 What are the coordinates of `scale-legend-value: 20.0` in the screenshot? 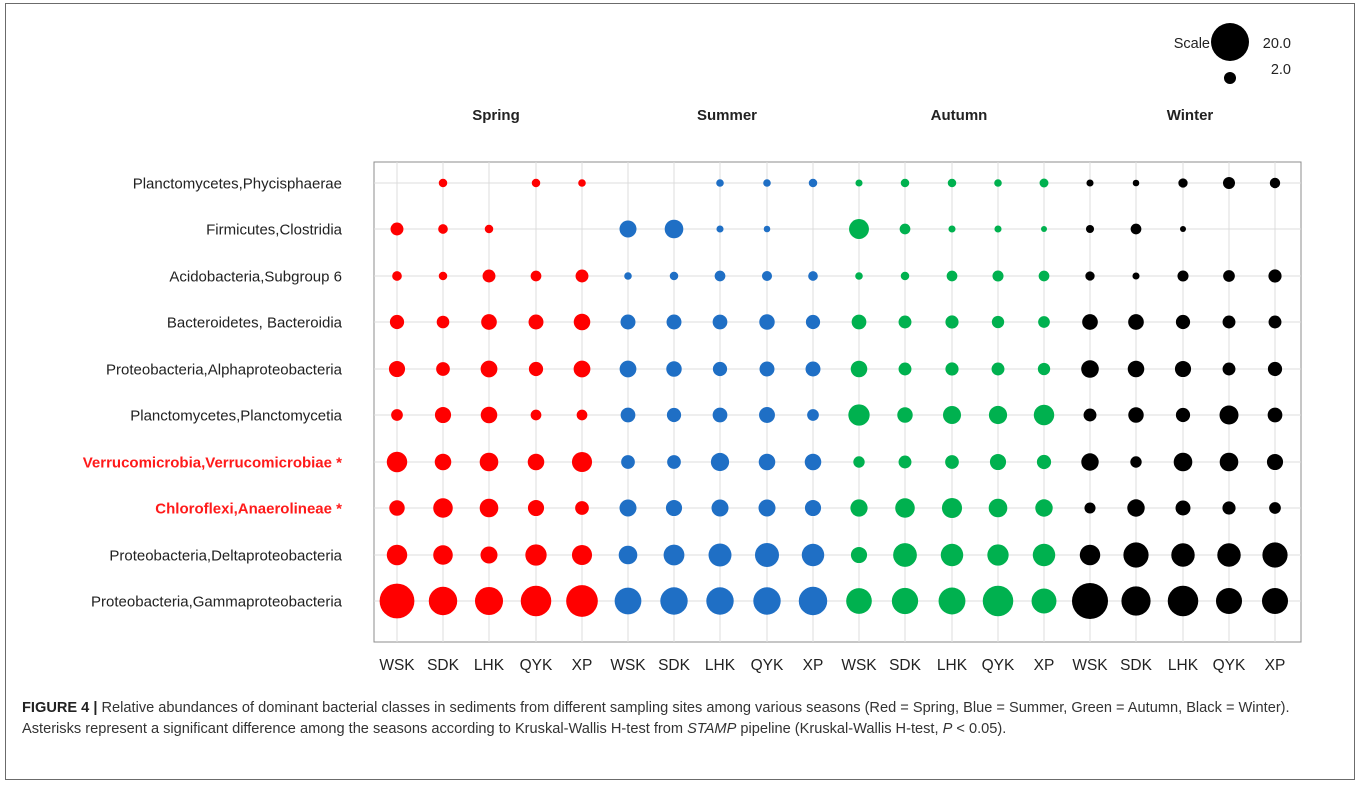 It's located at (1277, 44).